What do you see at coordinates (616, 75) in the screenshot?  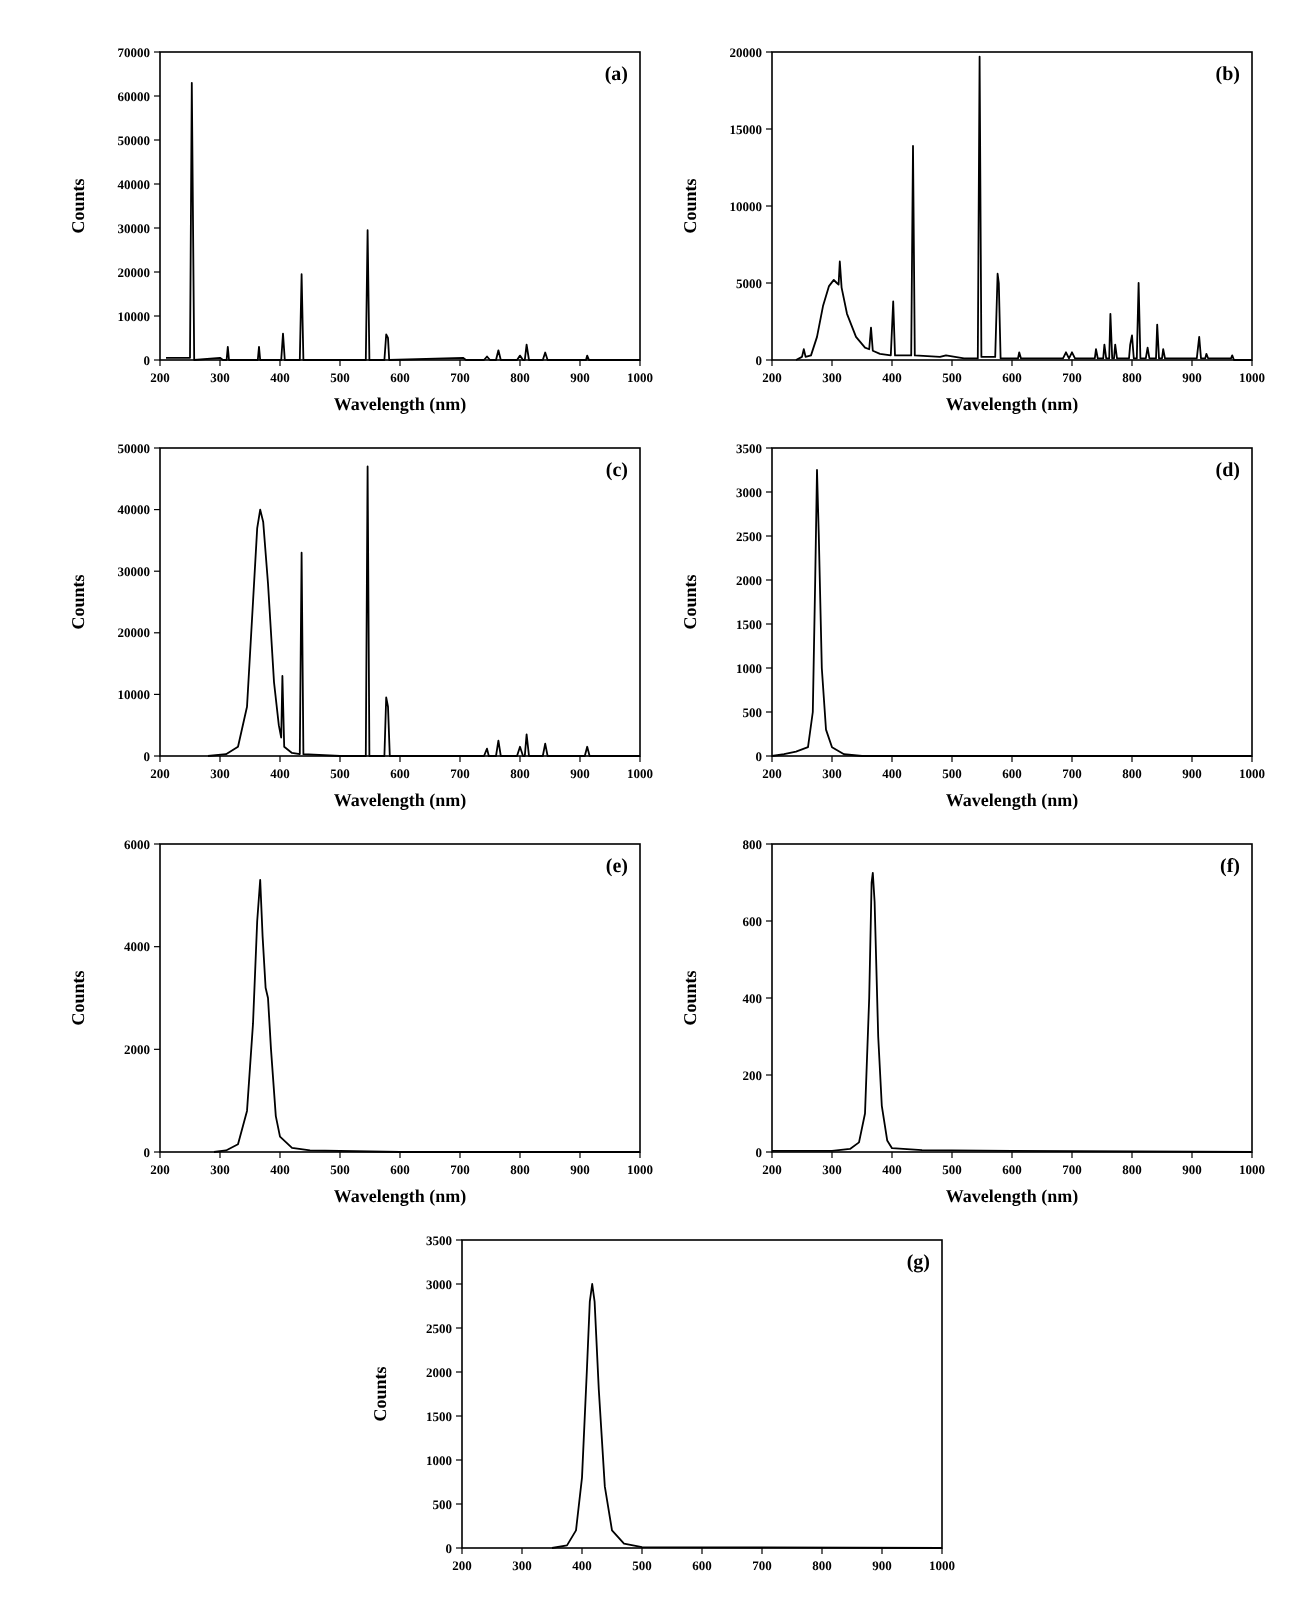 I see `annotation: (a)` at bounding box center [616, 75].